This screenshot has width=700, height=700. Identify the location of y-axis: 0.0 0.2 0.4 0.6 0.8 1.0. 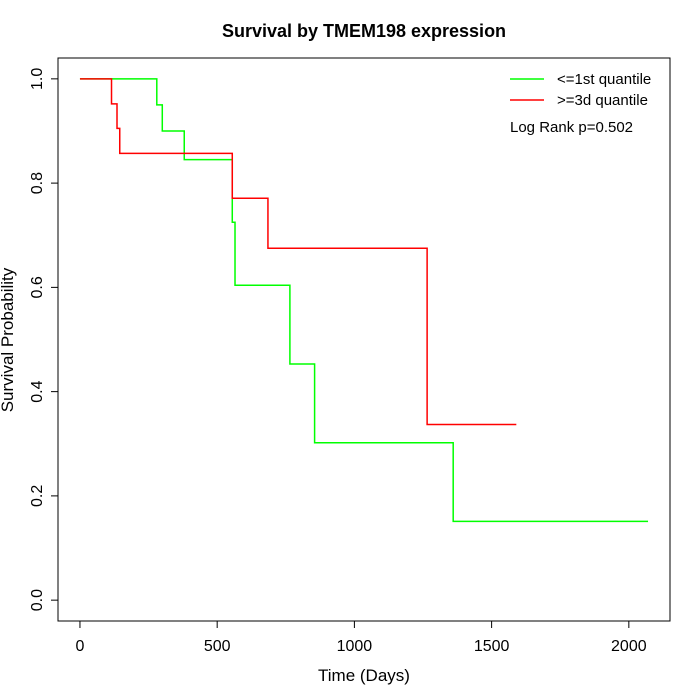
(44, 339).